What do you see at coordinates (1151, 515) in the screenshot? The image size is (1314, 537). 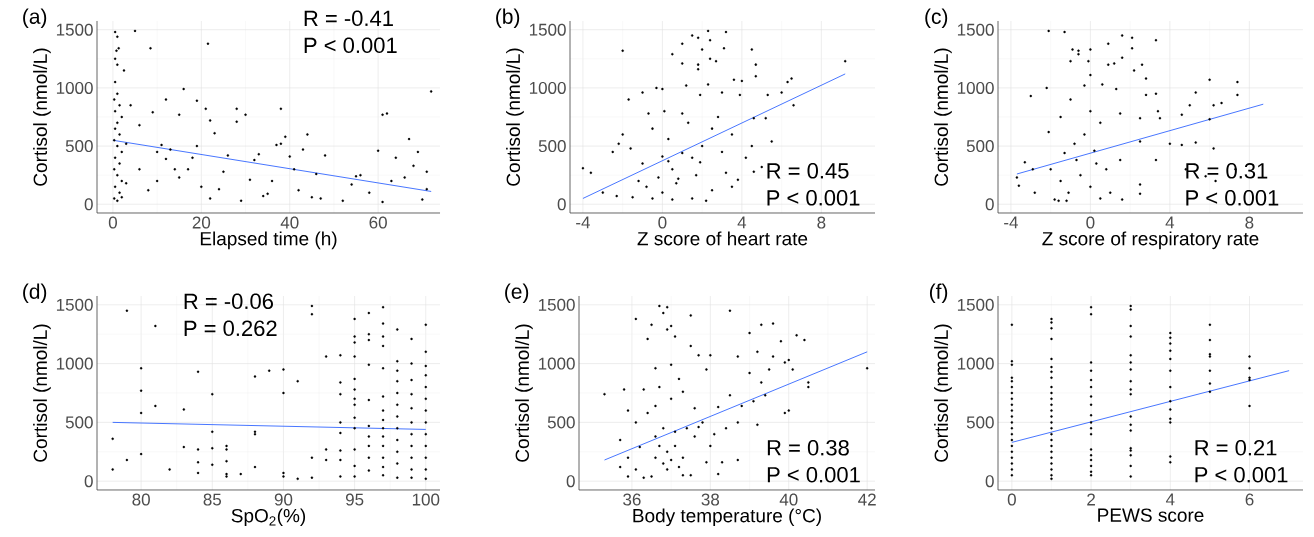 I see `x-axis-title: PEWS score` at bounding box center [1151, 515].